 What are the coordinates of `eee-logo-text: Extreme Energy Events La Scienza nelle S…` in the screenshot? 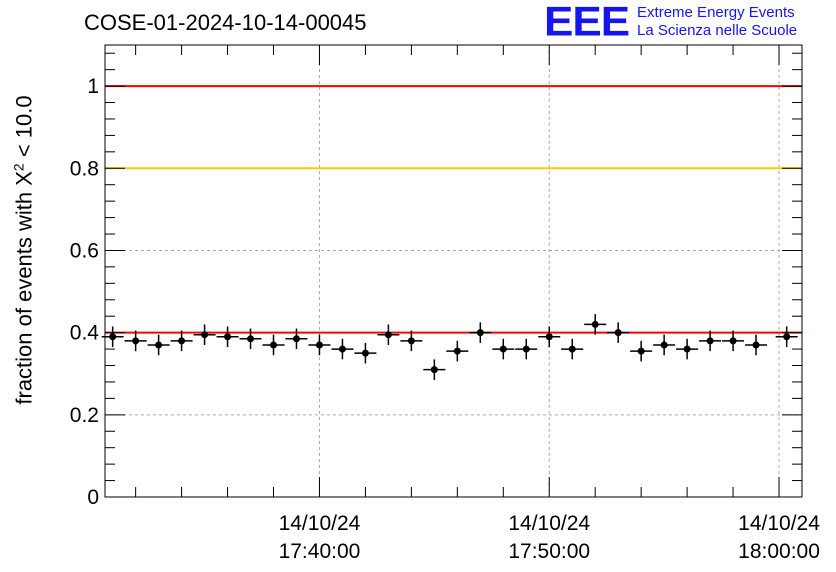 It's located at (717, 22).